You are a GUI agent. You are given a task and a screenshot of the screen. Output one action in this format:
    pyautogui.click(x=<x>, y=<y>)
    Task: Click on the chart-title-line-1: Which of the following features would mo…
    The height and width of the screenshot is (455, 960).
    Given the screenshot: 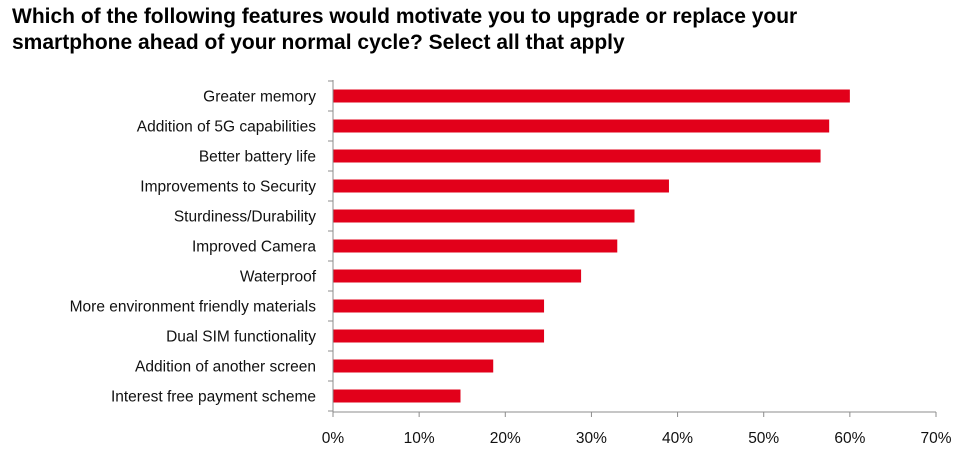 What is the action you would take?
    pyautogui.click(x=405, y=16)
    